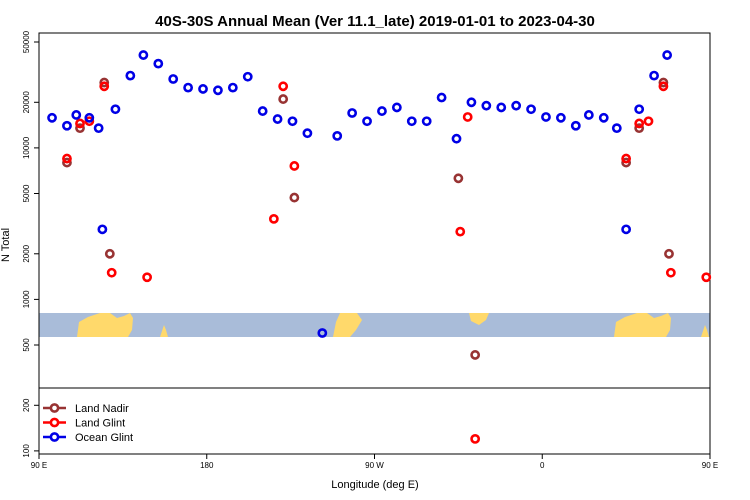 Image resolution: width=750 pixels, height=500 pixels. What do you see at coordinates (26, 193) in the screenshot?
I see `y-tick-label: 5000` at bounding box center [26, 193].